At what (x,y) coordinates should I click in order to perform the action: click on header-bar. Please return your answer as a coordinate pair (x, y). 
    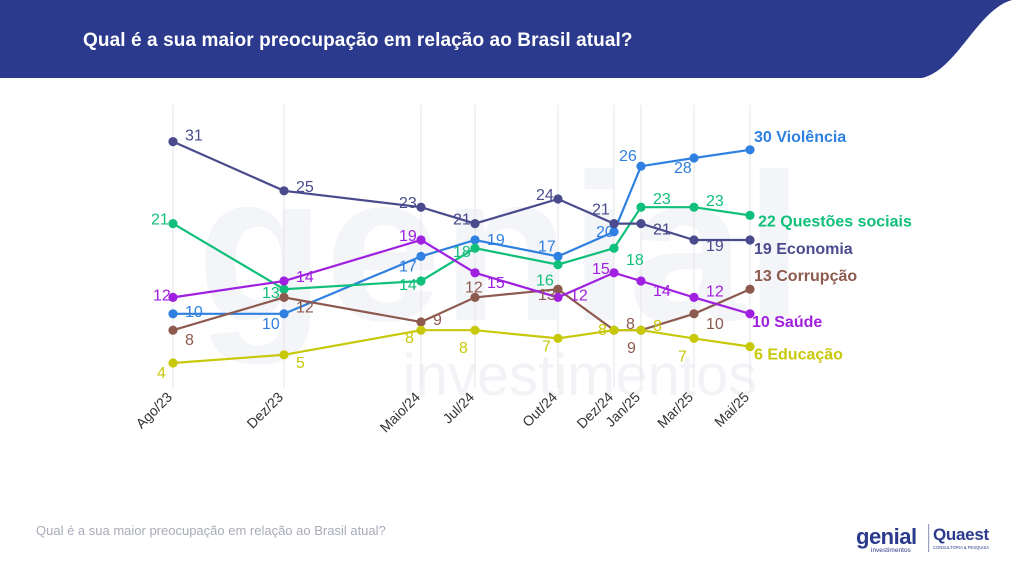
    Looking at the image, I should click on (506, 39).